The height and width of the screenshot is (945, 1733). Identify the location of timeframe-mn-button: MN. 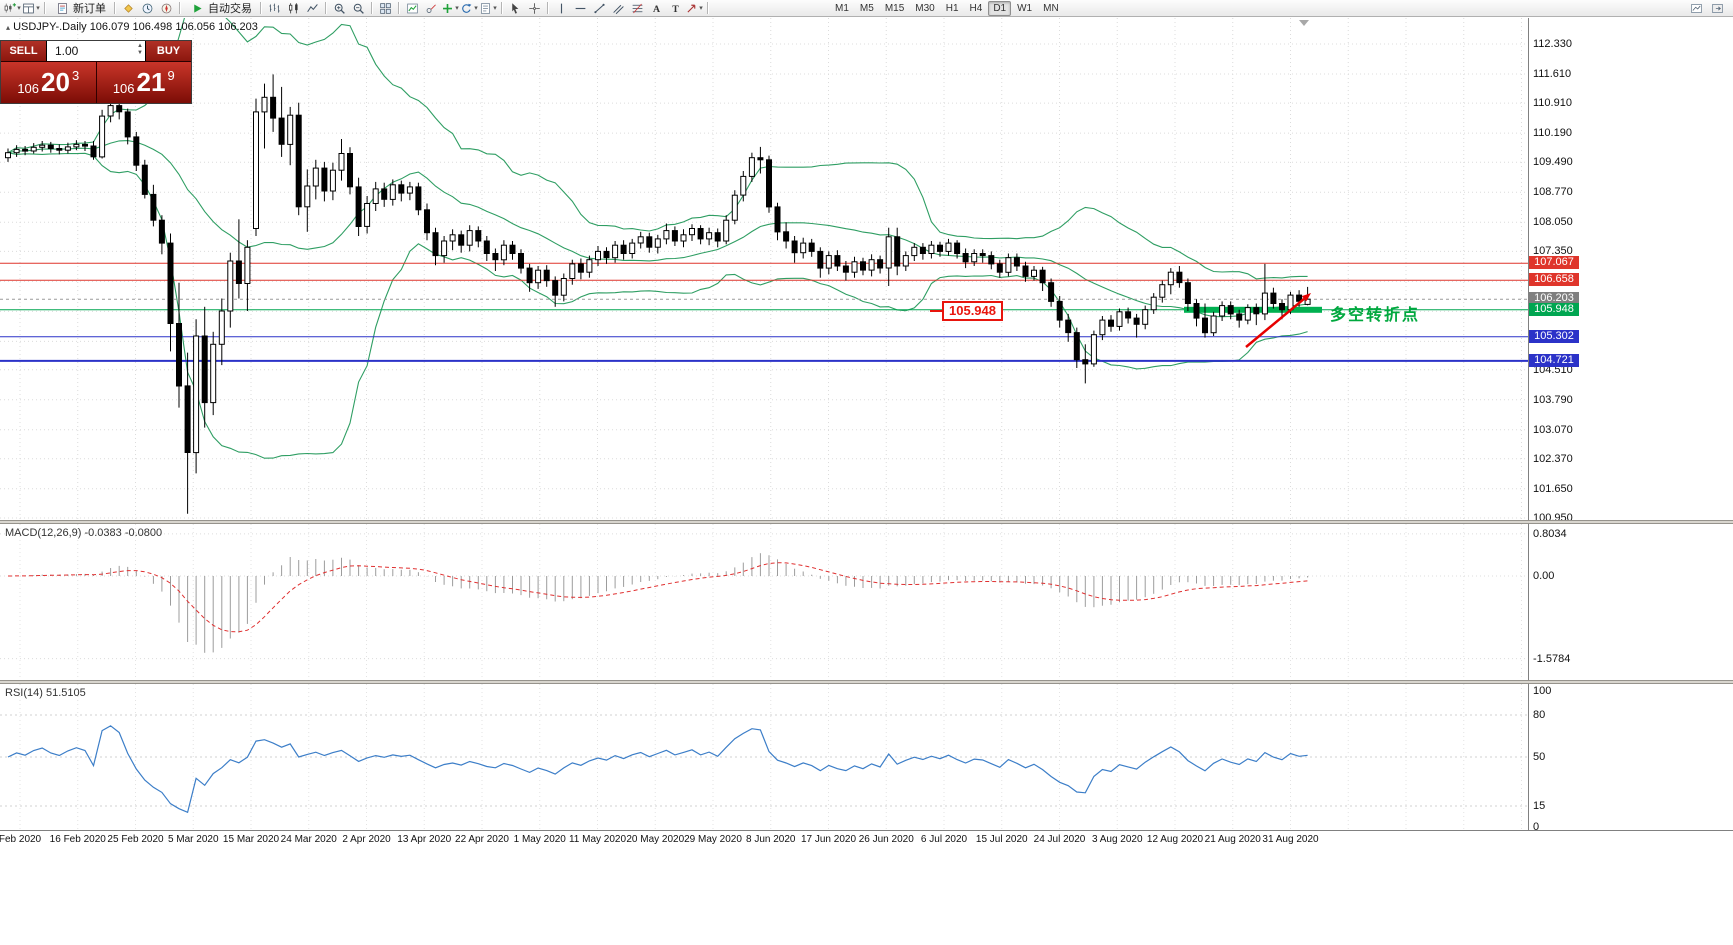
(1051, 8).